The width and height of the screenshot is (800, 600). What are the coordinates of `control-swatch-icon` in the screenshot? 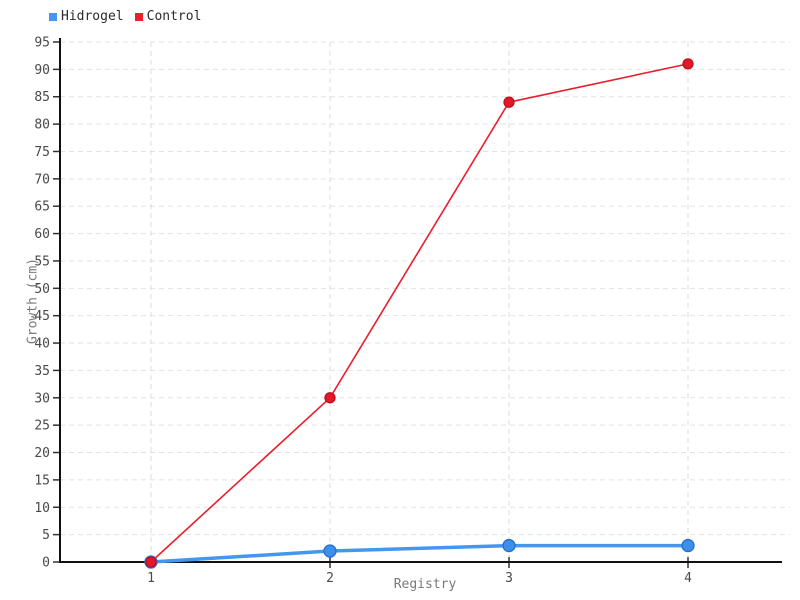 It's located at (138, 16).